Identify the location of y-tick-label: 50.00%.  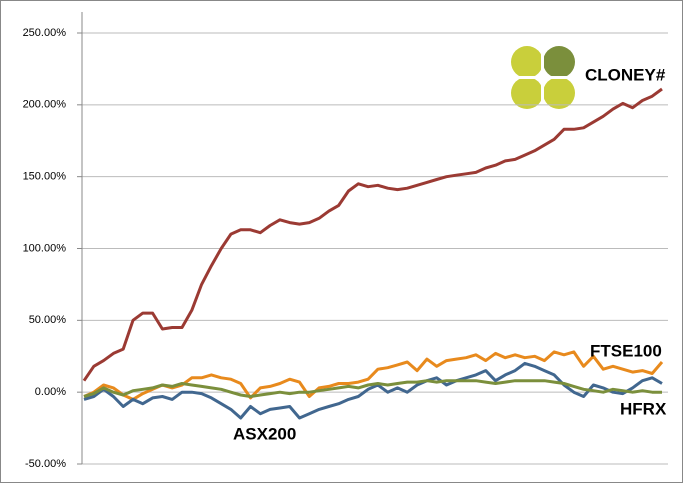
(48, 320).